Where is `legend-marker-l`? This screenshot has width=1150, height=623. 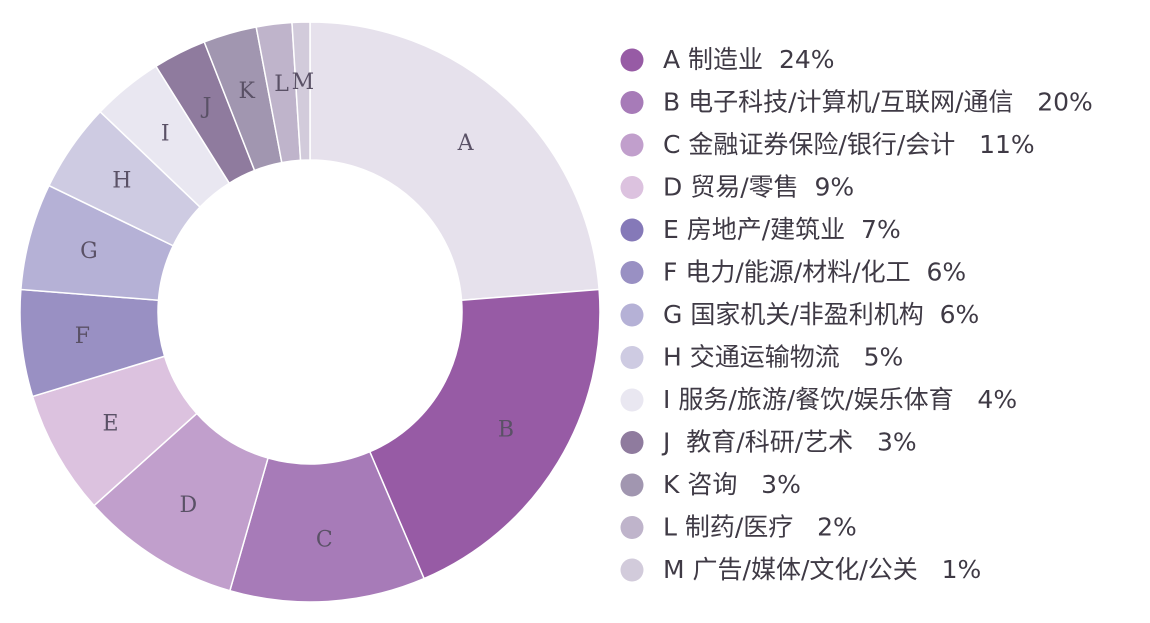 legend-marker-l is located at coordinates (632, 527).